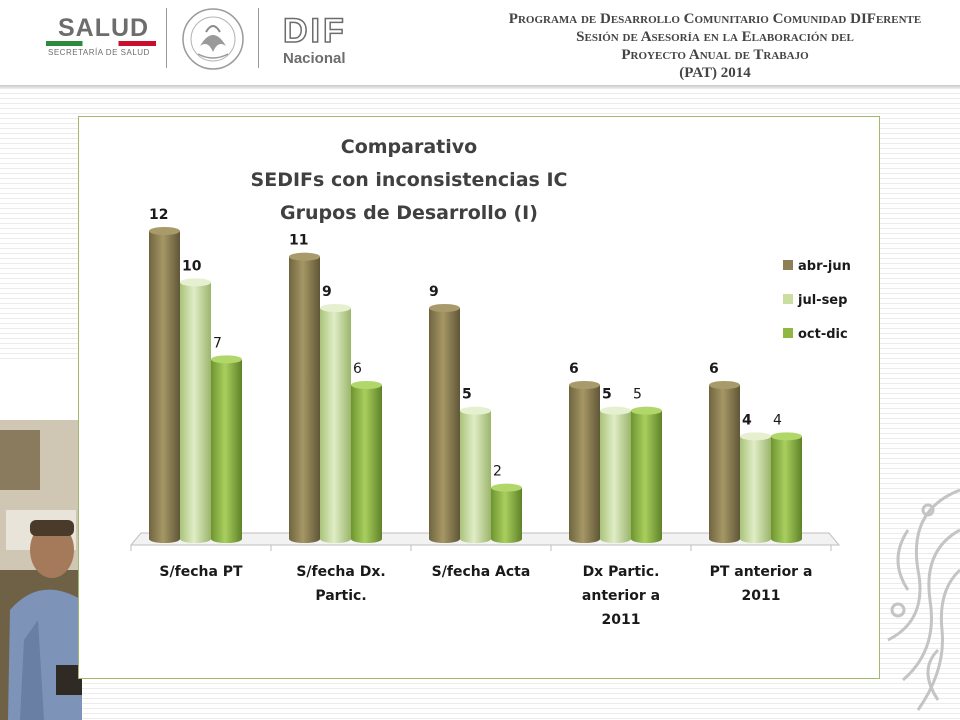  Describe the element at coordinates (357, 369) in the screenshot. I see `data-label-oct-dic: 6` at that location.